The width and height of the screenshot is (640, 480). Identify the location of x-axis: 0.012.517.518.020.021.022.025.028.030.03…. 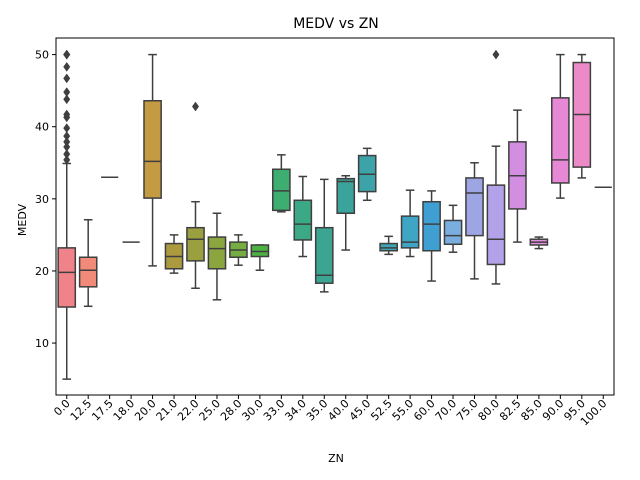
(330, 411).